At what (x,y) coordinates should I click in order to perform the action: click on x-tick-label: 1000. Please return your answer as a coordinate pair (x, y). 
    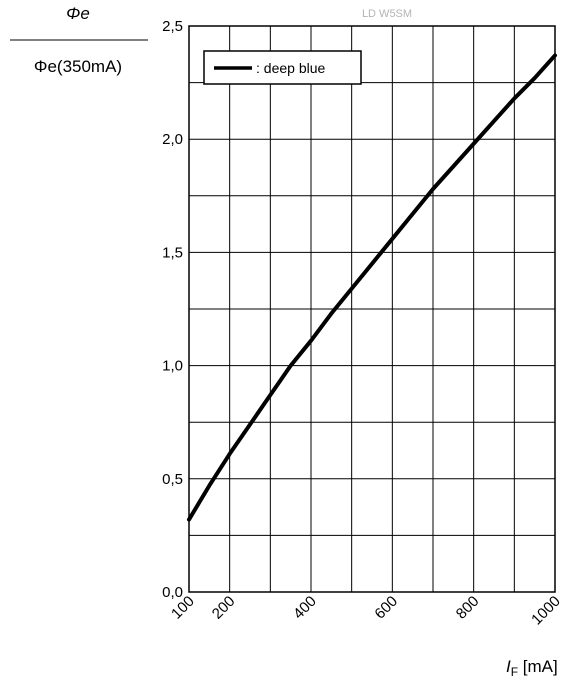
    Looking at the image, I should click on (546, 611).